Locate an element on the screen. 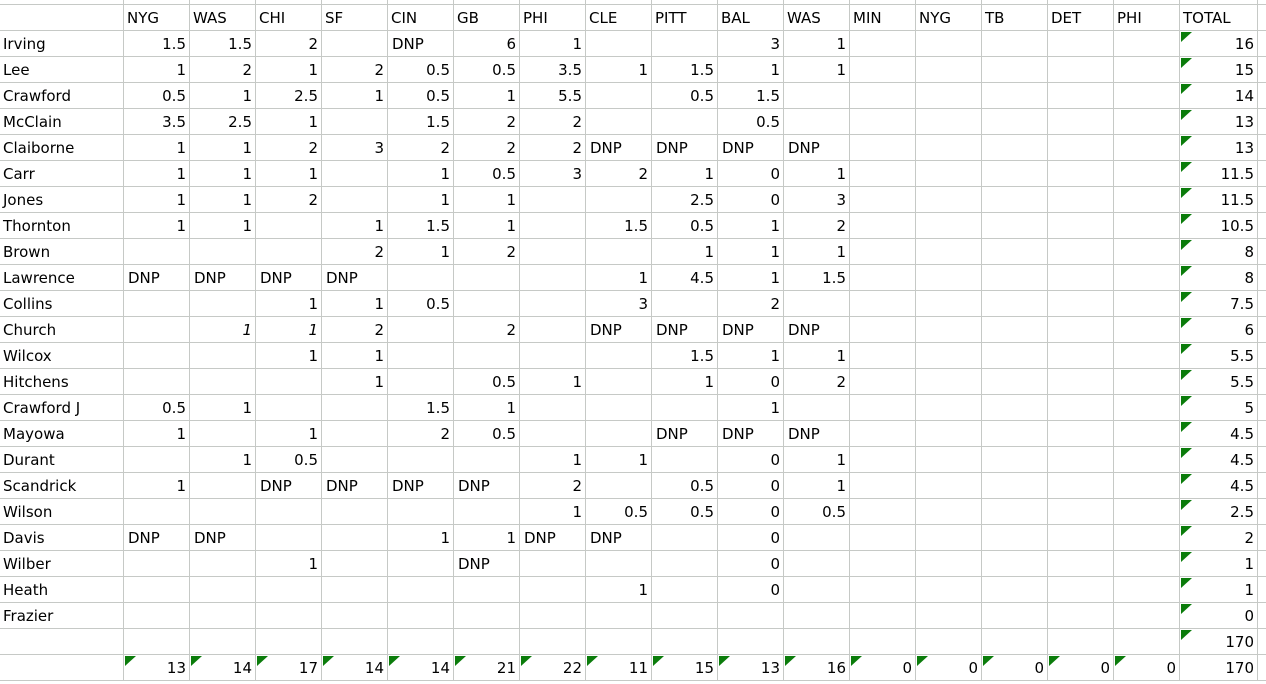 This screenshot has height=684, width=1266. corner-header-cell is located at coordinates (62, 18).